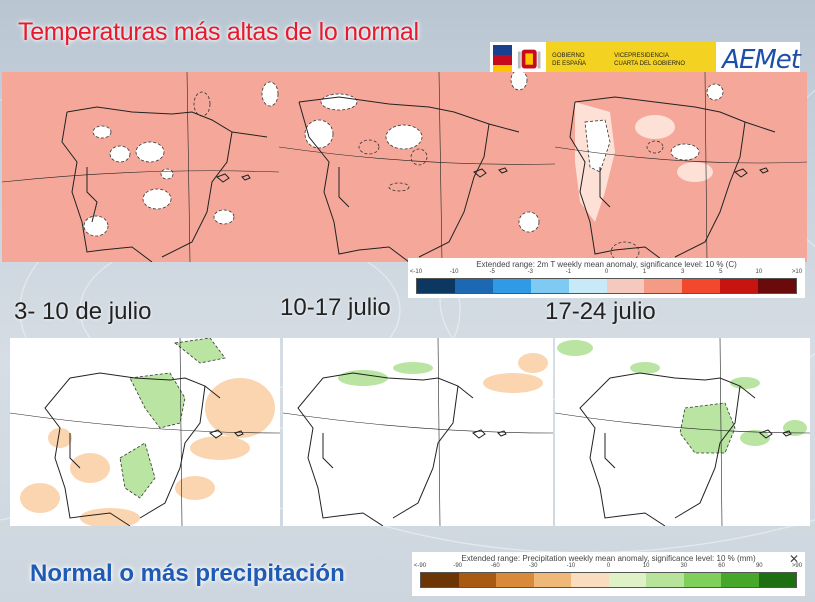 The width and height of the screenshot is (815, 602). What do you see at coordinates (600, 311) in the screenshot?
I see `period-label-3: 17-24 julio` at bounding box center [600, 311].